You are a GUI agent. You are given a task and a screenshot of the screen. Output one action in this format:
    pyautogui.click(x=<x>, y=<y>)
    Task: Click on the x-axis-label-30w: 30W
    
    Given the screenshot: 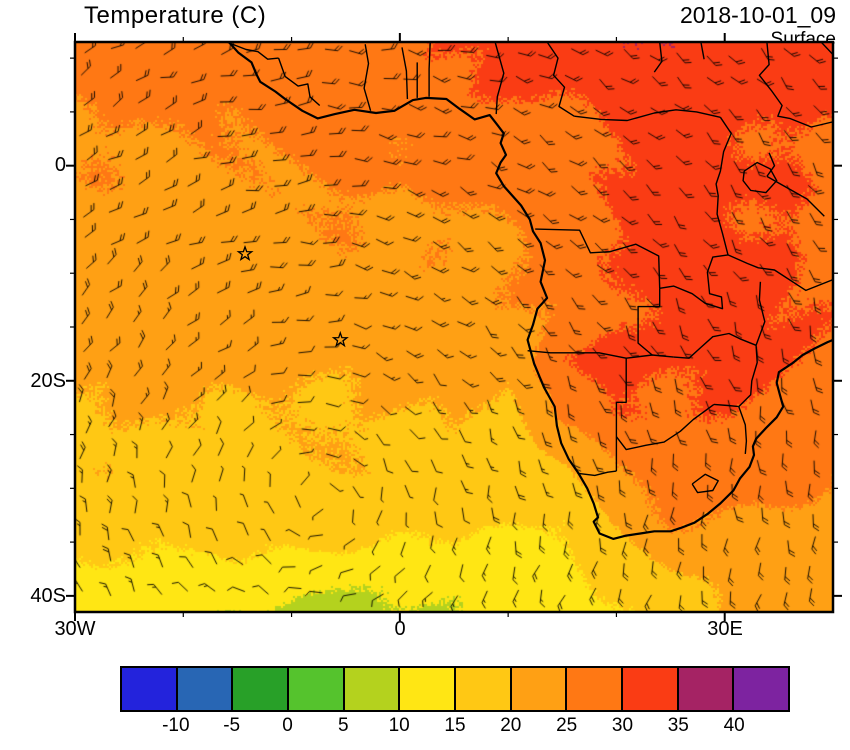 What is the action you would take?
    pyautogui.click(x=75, y=629)
    